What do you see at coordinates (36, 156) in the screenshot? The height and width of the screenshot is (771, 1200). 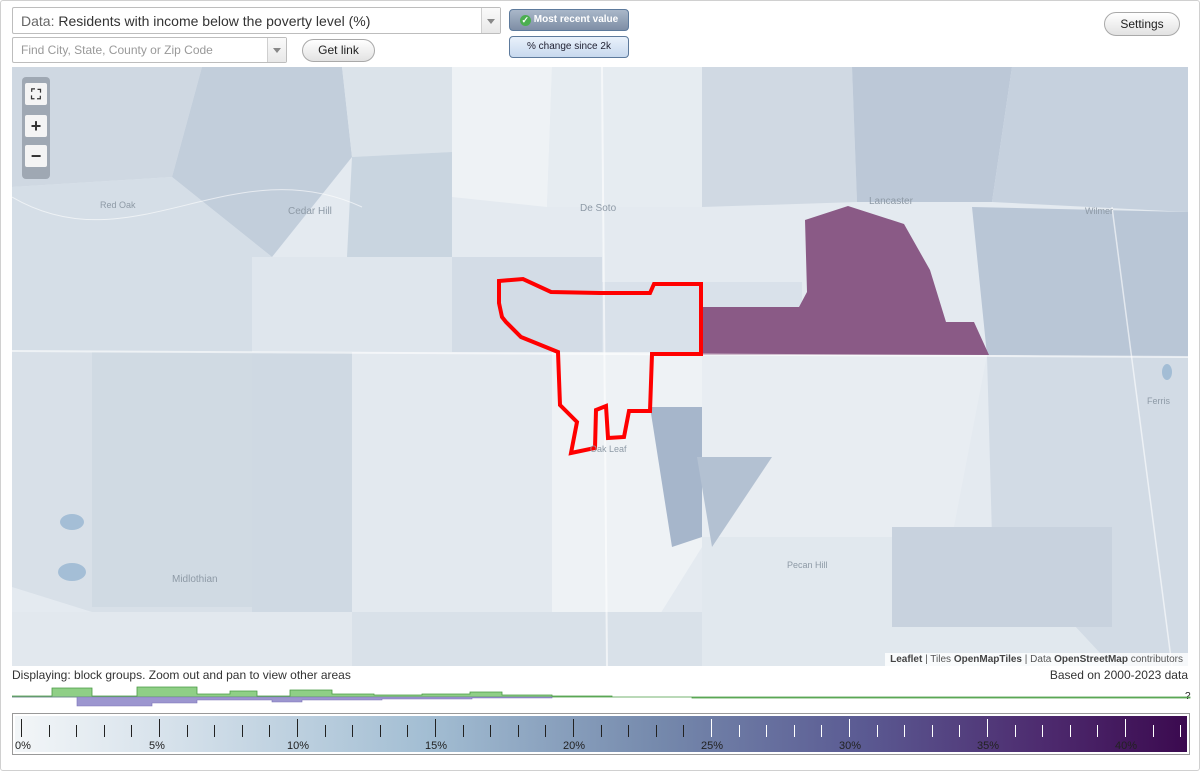 I see `zoom-out-button: −` at bounding box center [36, 156].